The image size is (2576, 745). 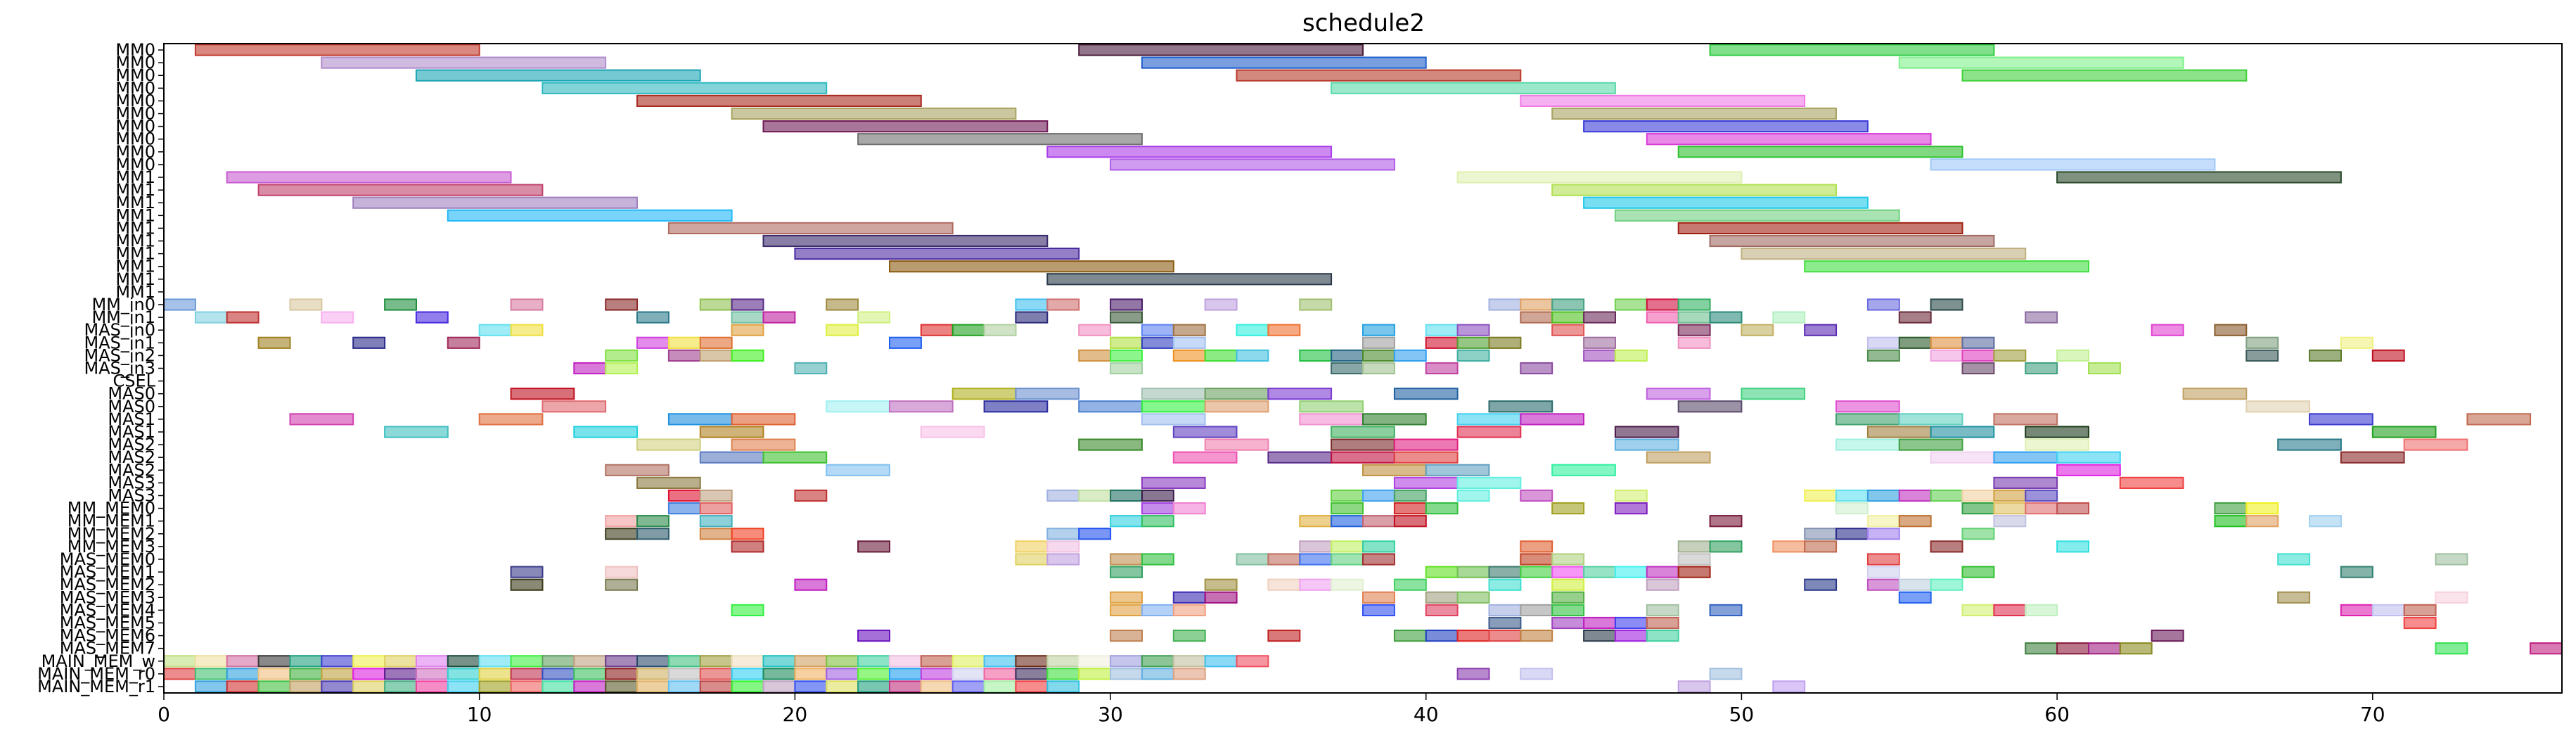 I want to click on y-tick-label: MAS1, so click(x=131, y=432).